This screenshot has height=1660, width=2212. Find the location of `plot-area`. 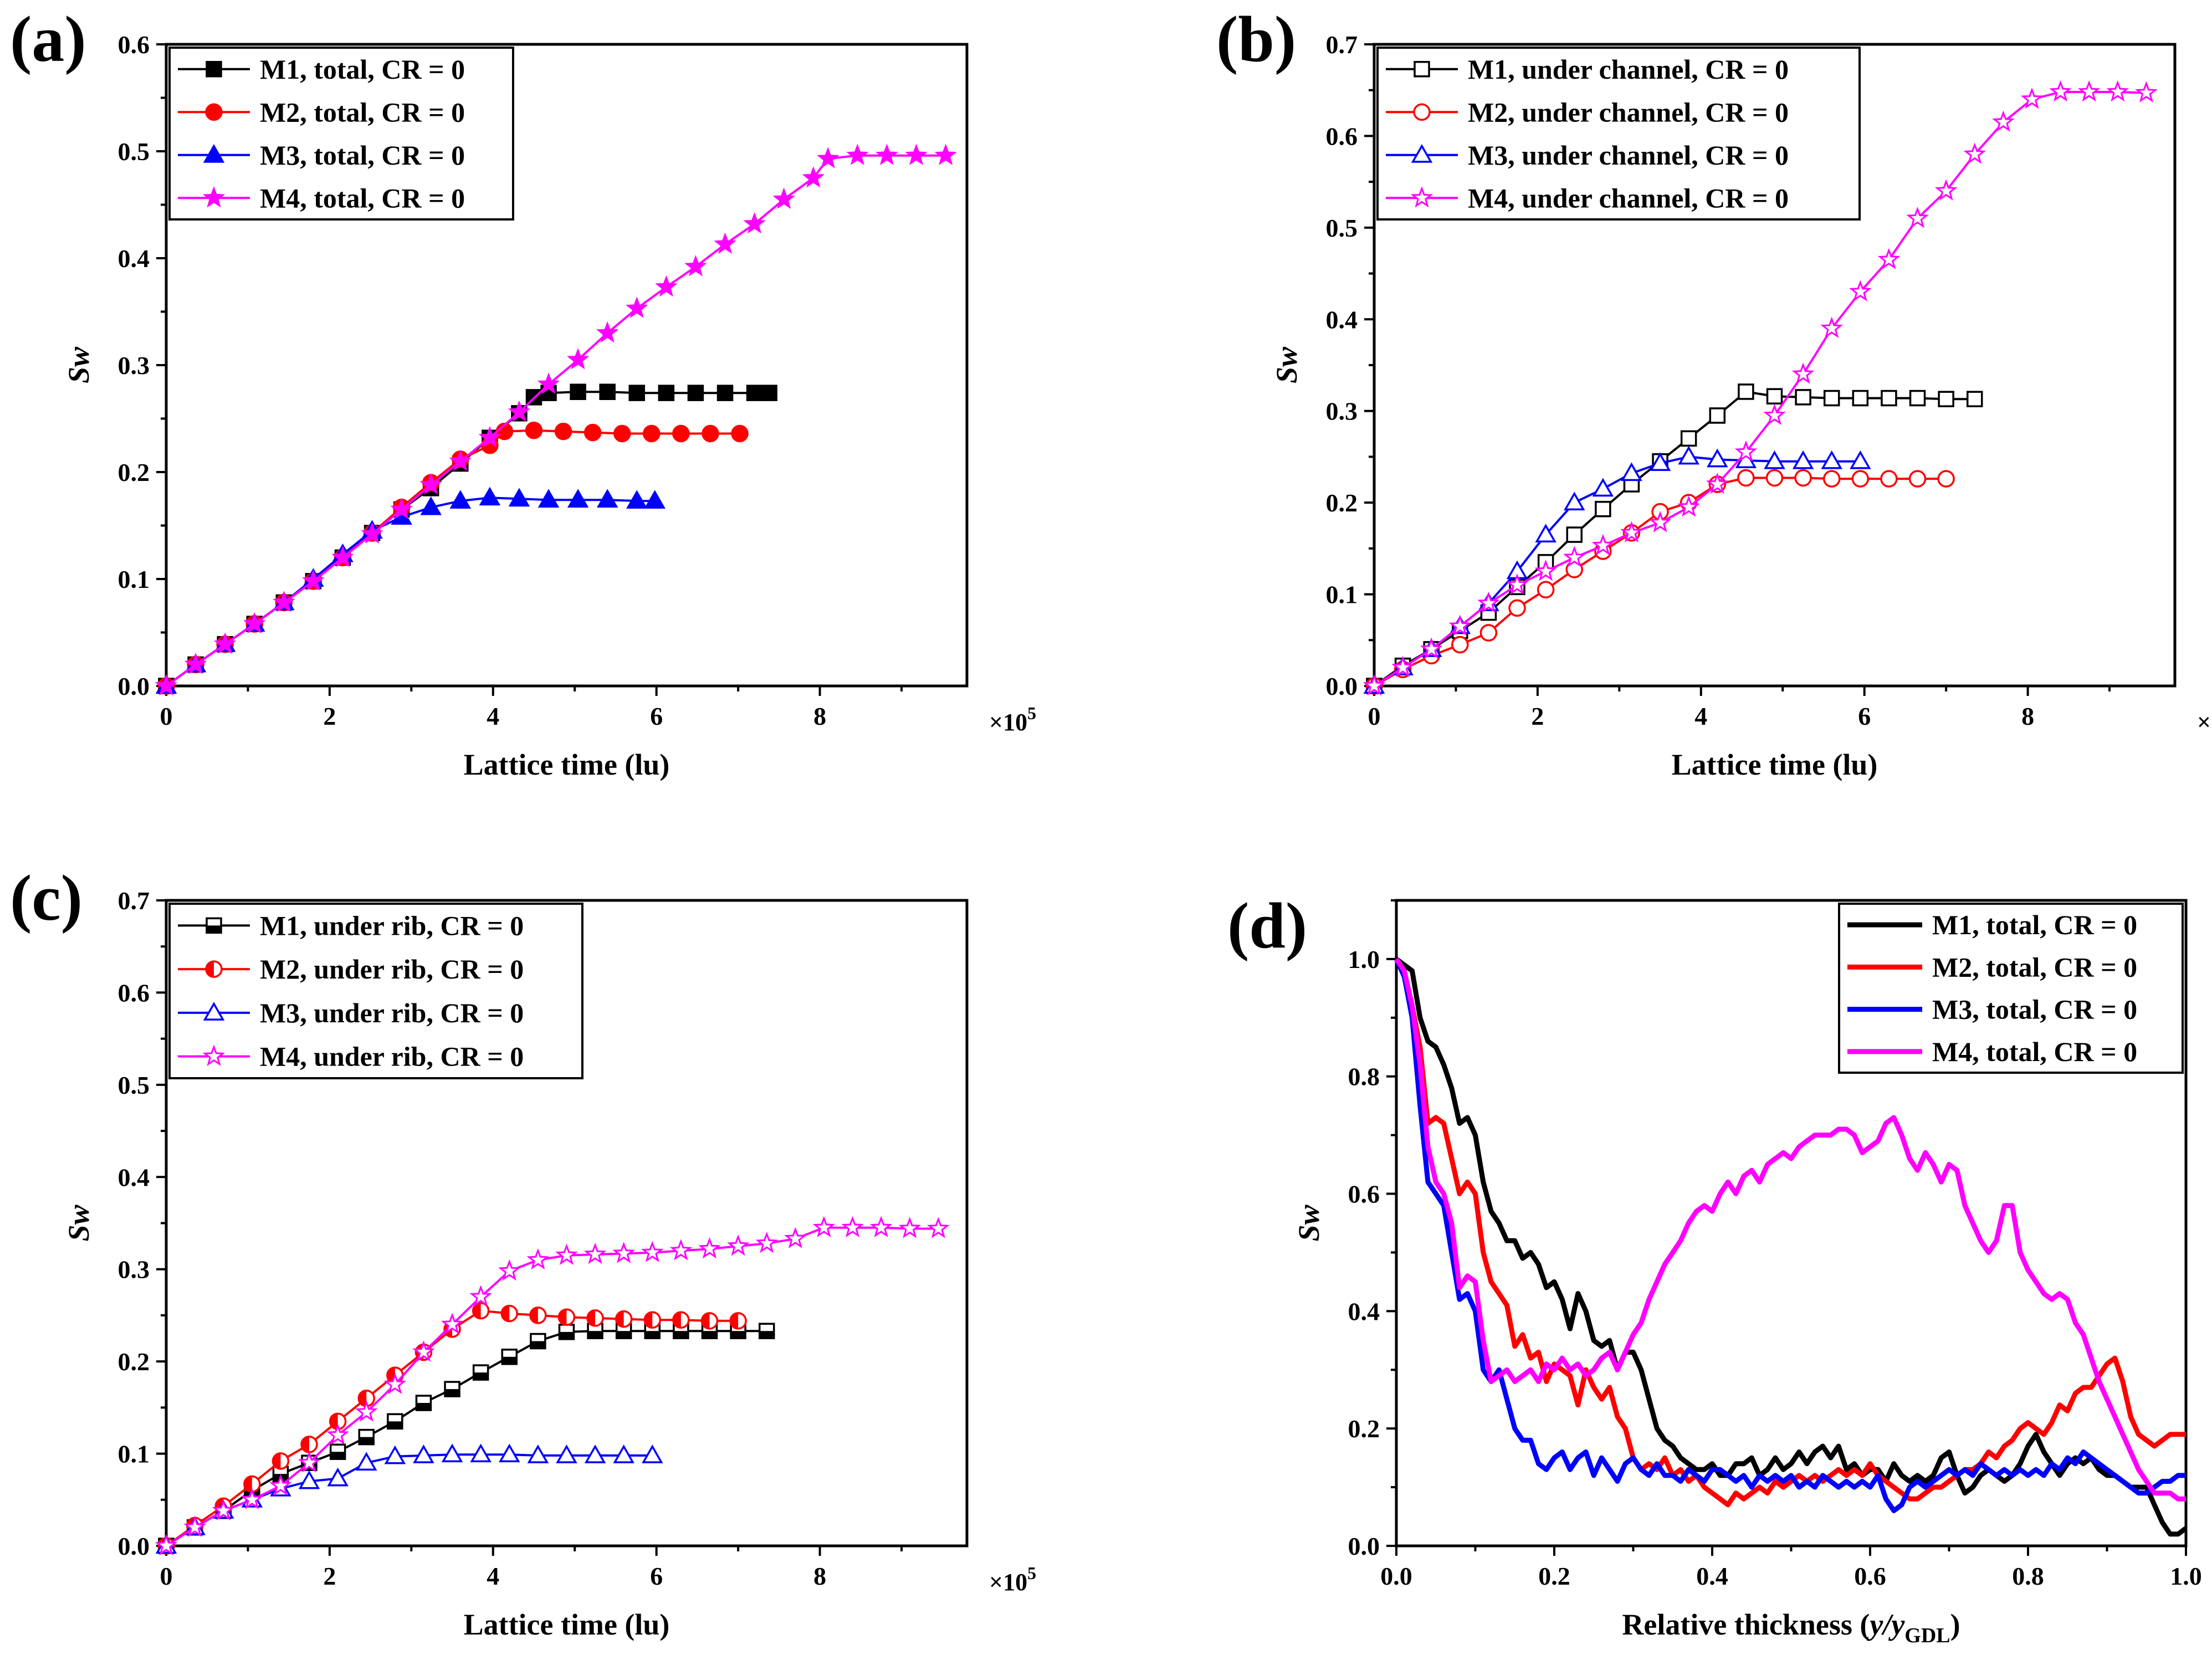

plot-area is located at coordinates (552, 1386).